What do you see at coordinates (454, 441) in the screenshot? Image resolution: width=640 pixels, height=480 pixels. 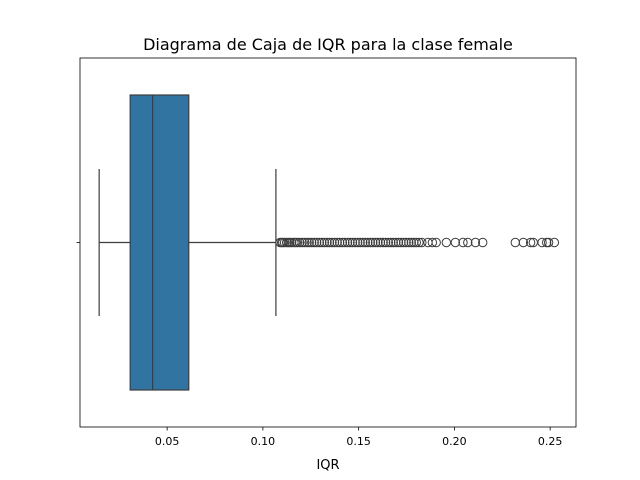 I see `x-tick-label: 0.20` at bounding box center [454, 441].